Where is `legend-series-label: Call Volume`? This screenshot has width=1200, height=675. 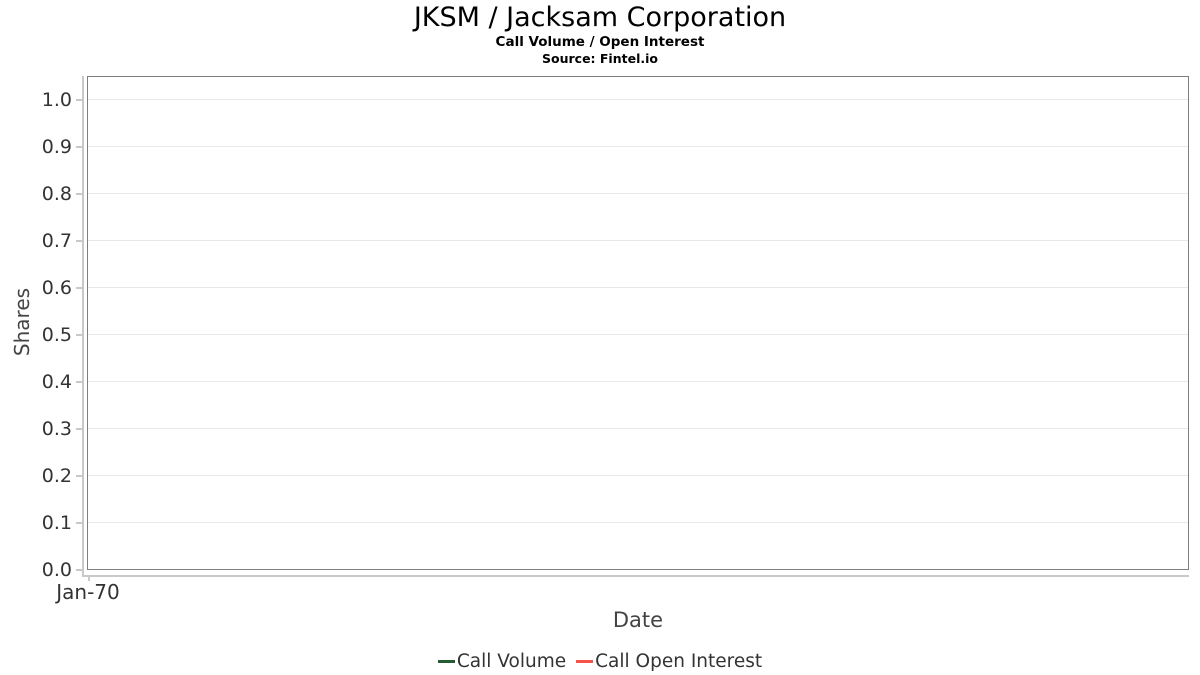
legend-series-label: Call Volume is located at coordinates (511, 661).